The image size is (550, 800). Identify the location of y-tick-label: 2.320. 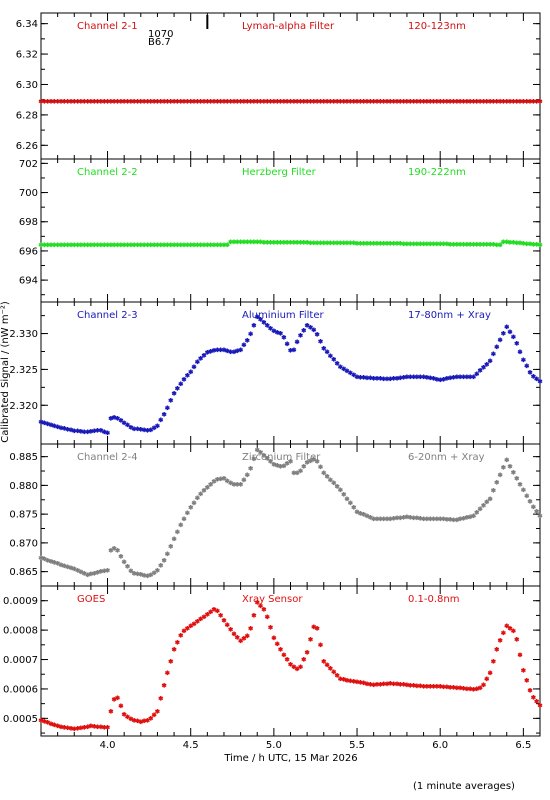
(23, 406).